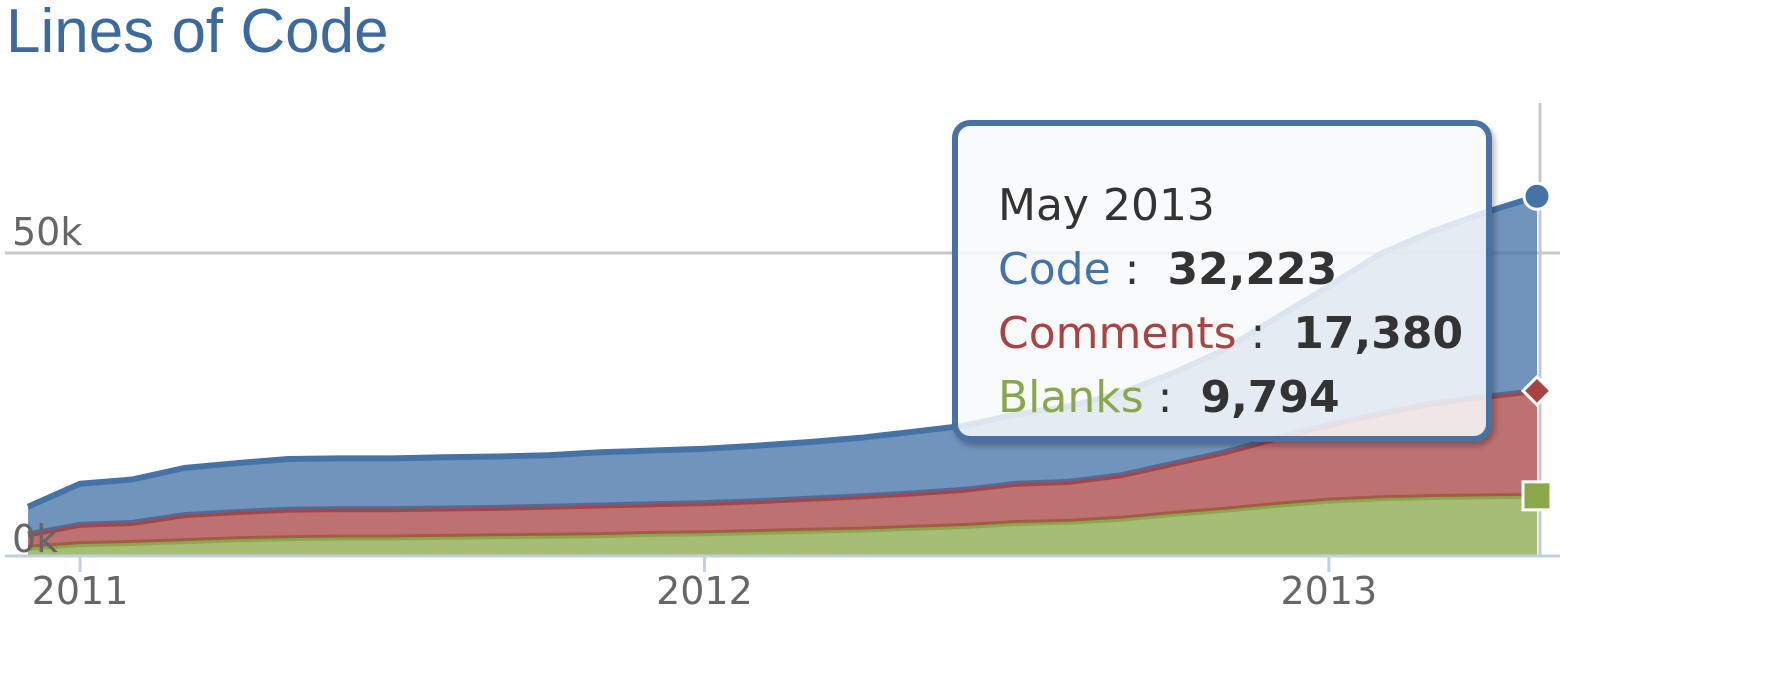  Describe the element at coordinates (80, 591) in the screenshot. I see `x-tick-label: 2011` at that location.